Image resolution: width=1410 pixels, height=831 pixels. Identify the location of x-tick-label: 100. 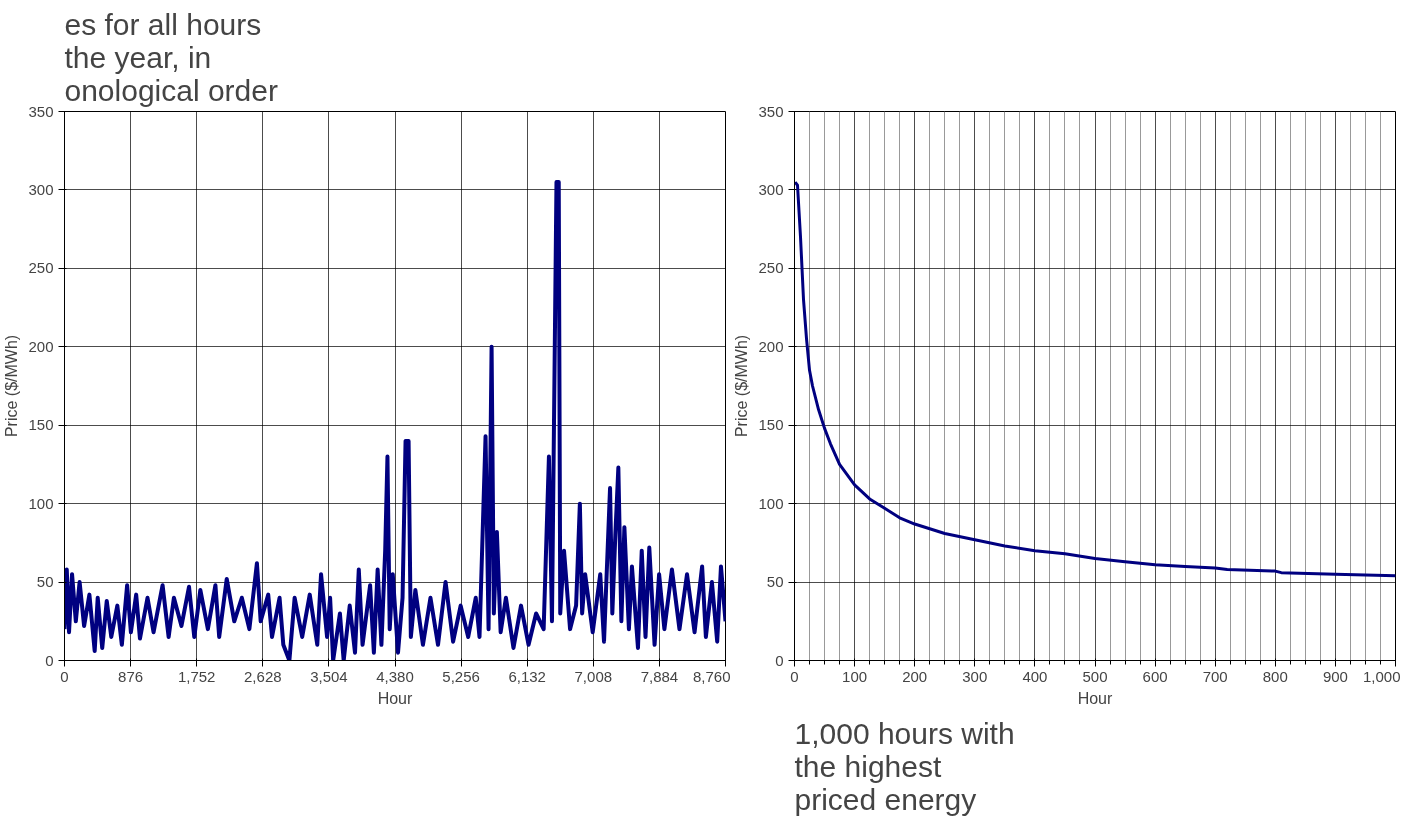
(855, 676).